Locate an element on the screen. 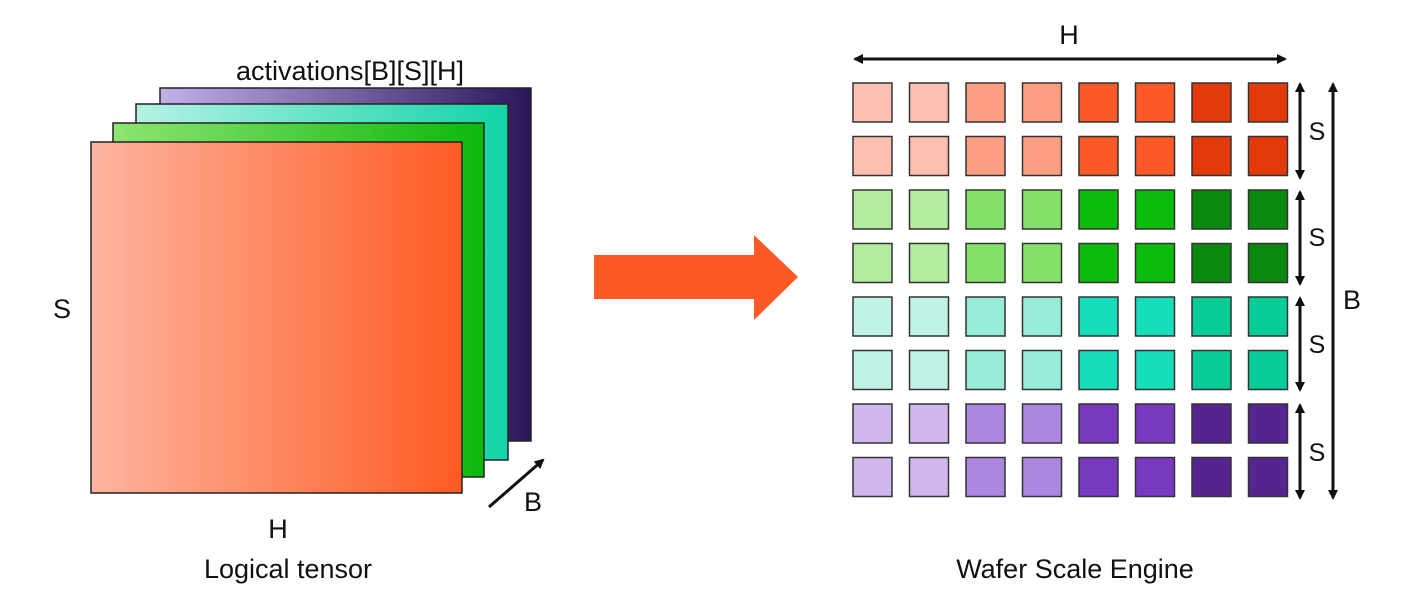 The image size is (1418, 613). axis-label-s-right-3: S is located at coordinates (1317, 345).